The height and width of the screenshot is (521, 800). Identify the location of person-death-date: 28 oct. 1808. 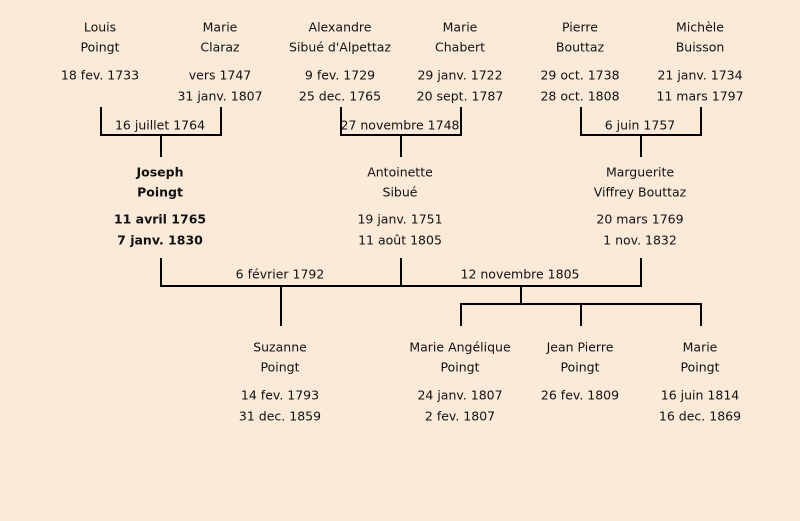
(580, 96).